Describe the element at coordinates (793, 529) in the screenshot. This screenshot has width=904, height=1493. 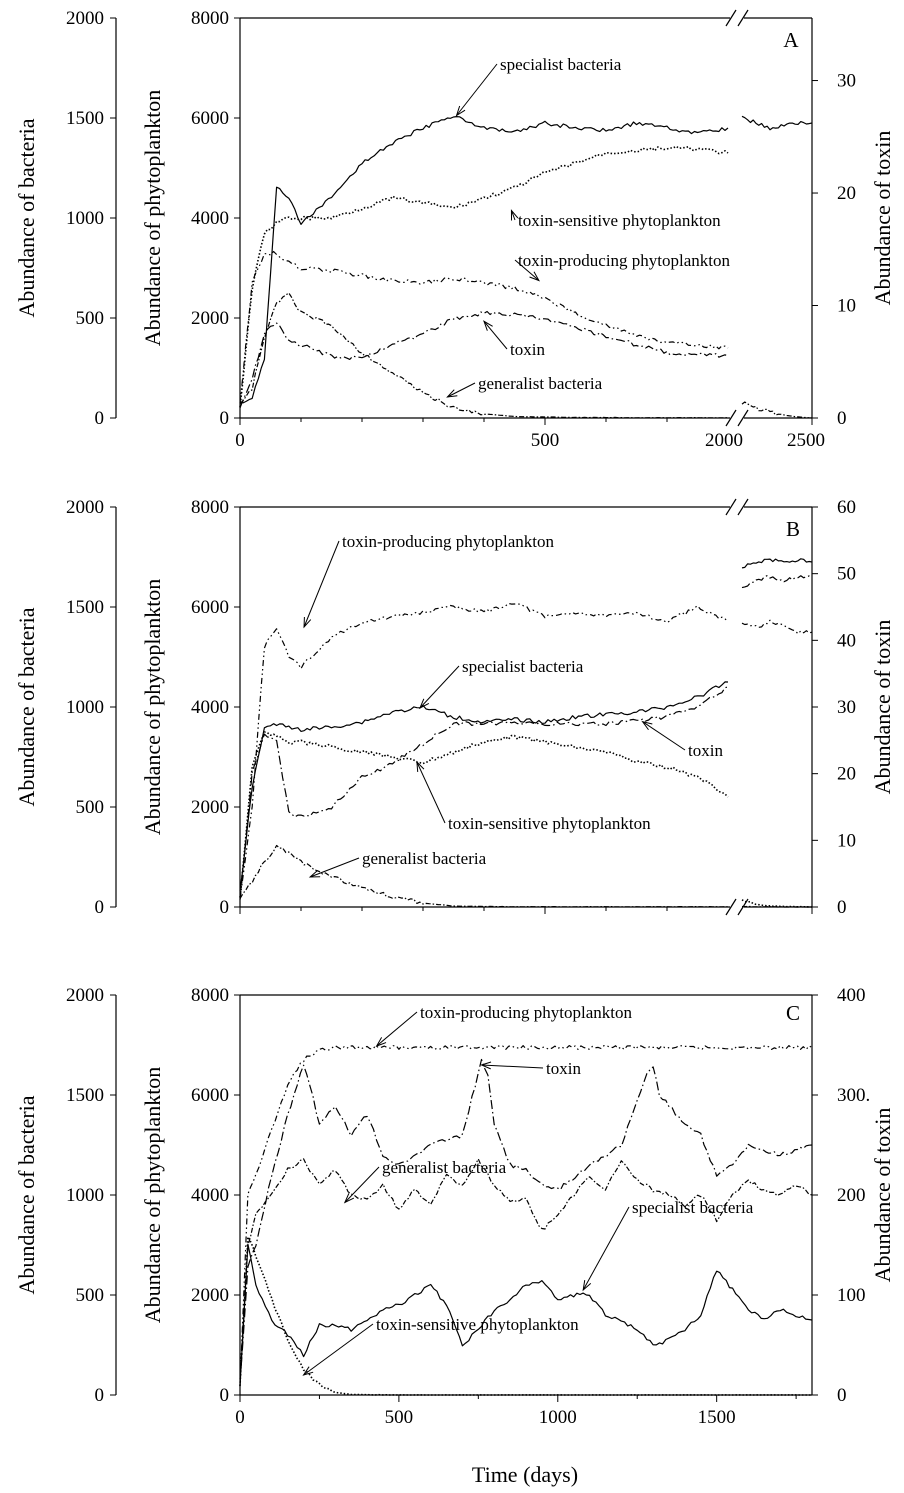
I see `panel-letter: B` at that location.